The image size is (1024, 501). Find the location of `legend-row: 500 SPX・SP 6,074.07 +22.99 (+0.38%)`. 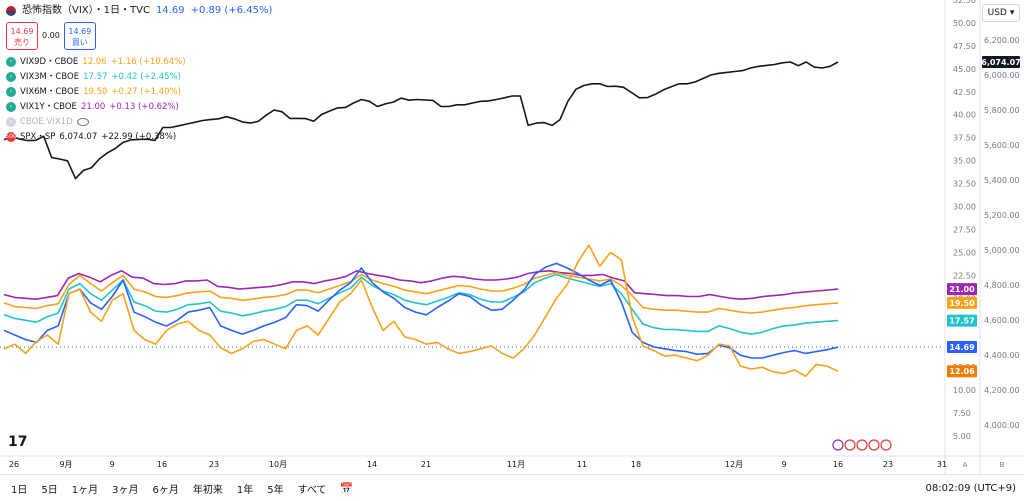

legend-row: 500 SPX・SP 6,074.07 +22.99 (+0.38%) is located at coordinates (138, 136).